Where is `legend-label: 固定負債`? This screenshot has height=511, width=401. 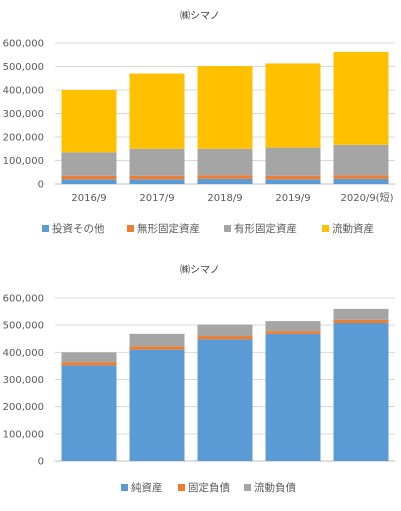
legend-label: 固定負債 is located at coordinates (209, 487).